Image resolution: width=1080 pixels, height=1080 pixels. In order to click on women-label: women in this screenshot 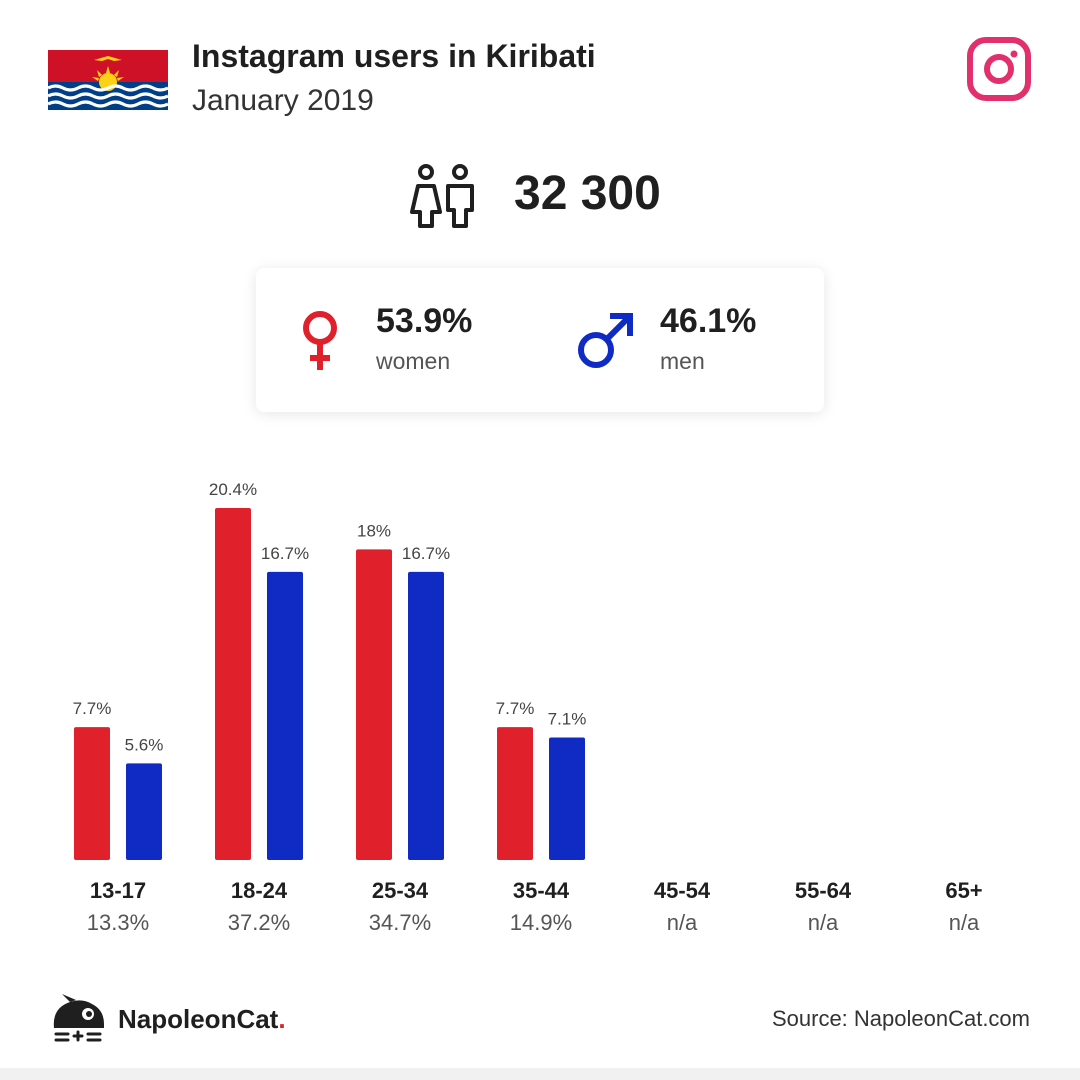, I will do `click(413, 361)`.